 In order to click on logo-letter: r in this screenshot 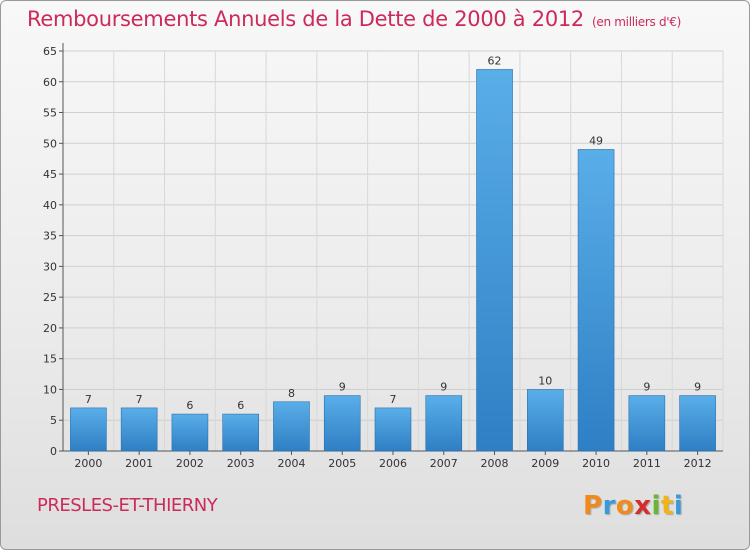, I will do `click(609, 506)`.